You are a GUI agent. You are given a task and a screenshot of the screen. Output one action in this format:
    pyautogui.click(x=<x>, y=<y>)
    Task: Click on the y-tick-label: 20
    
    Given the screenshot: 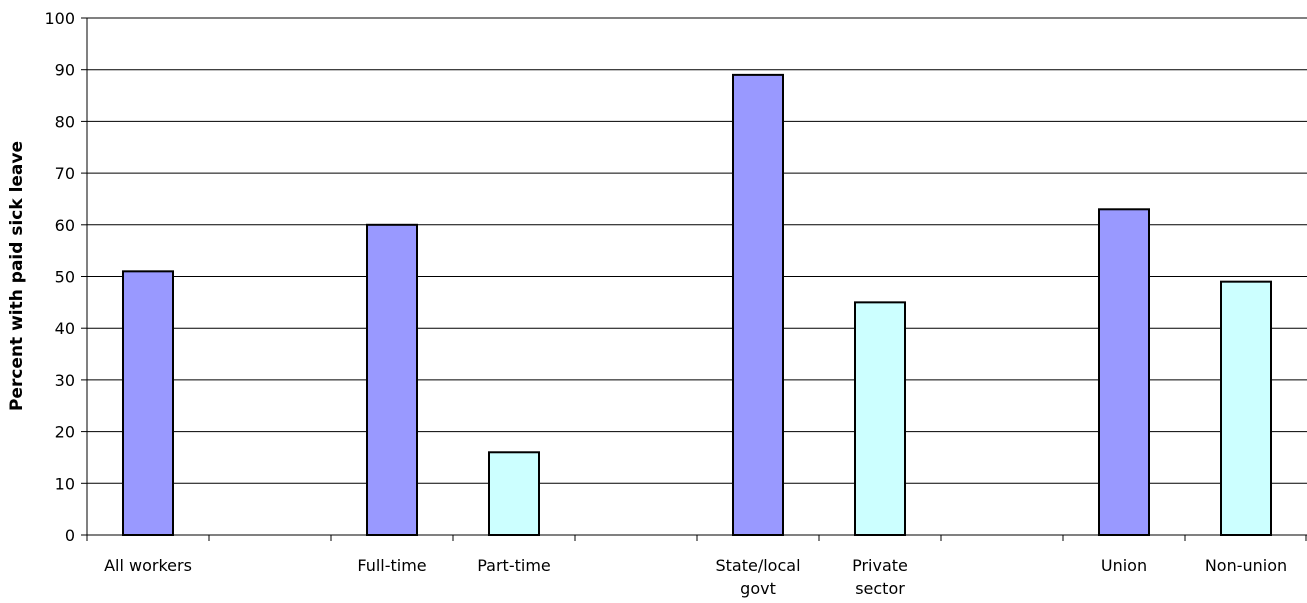 What is the action you would take?
    pyautogui.click(x=65, y=432)
    